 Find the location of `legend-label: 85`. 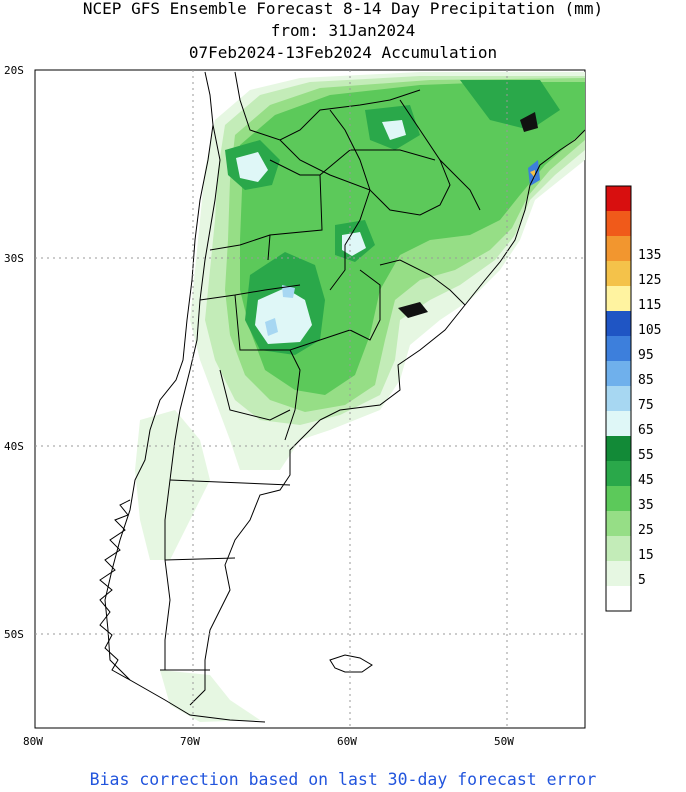

legend-label: 85 is located at coordinates (646, 380).